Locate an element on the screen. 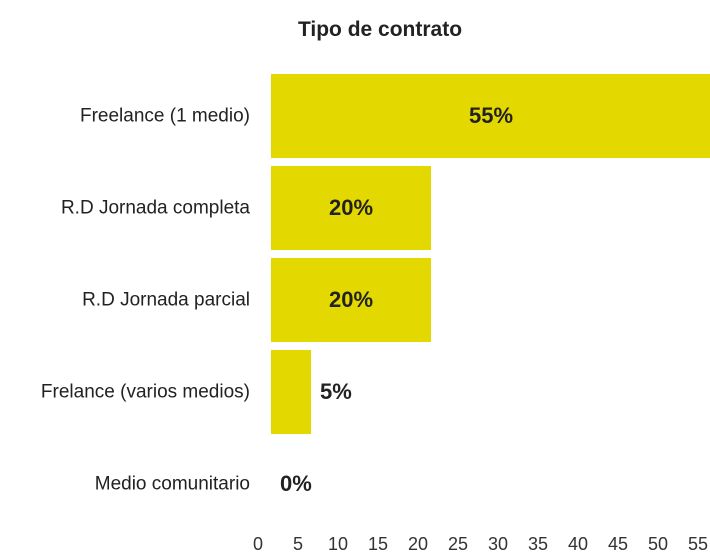  value-label: 5% is located at coordinates (336, 391).